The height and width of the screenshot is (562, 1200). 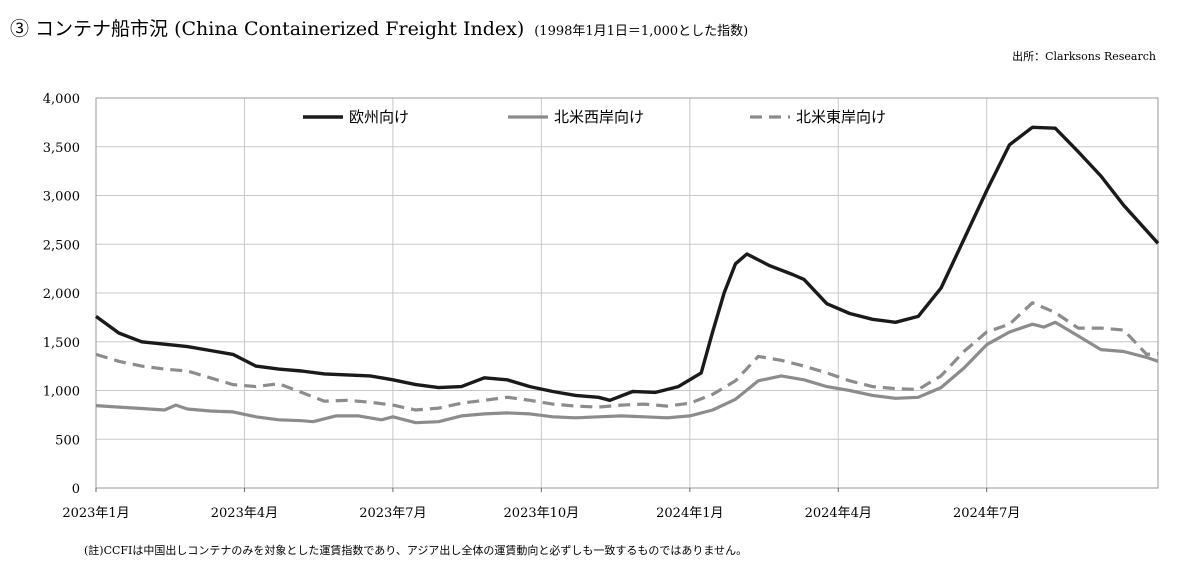 What do you see at coordinates (542, 513) in the screenshot?
I see `x-tick-label: 2023年10月` at bounding box center [542, 513].